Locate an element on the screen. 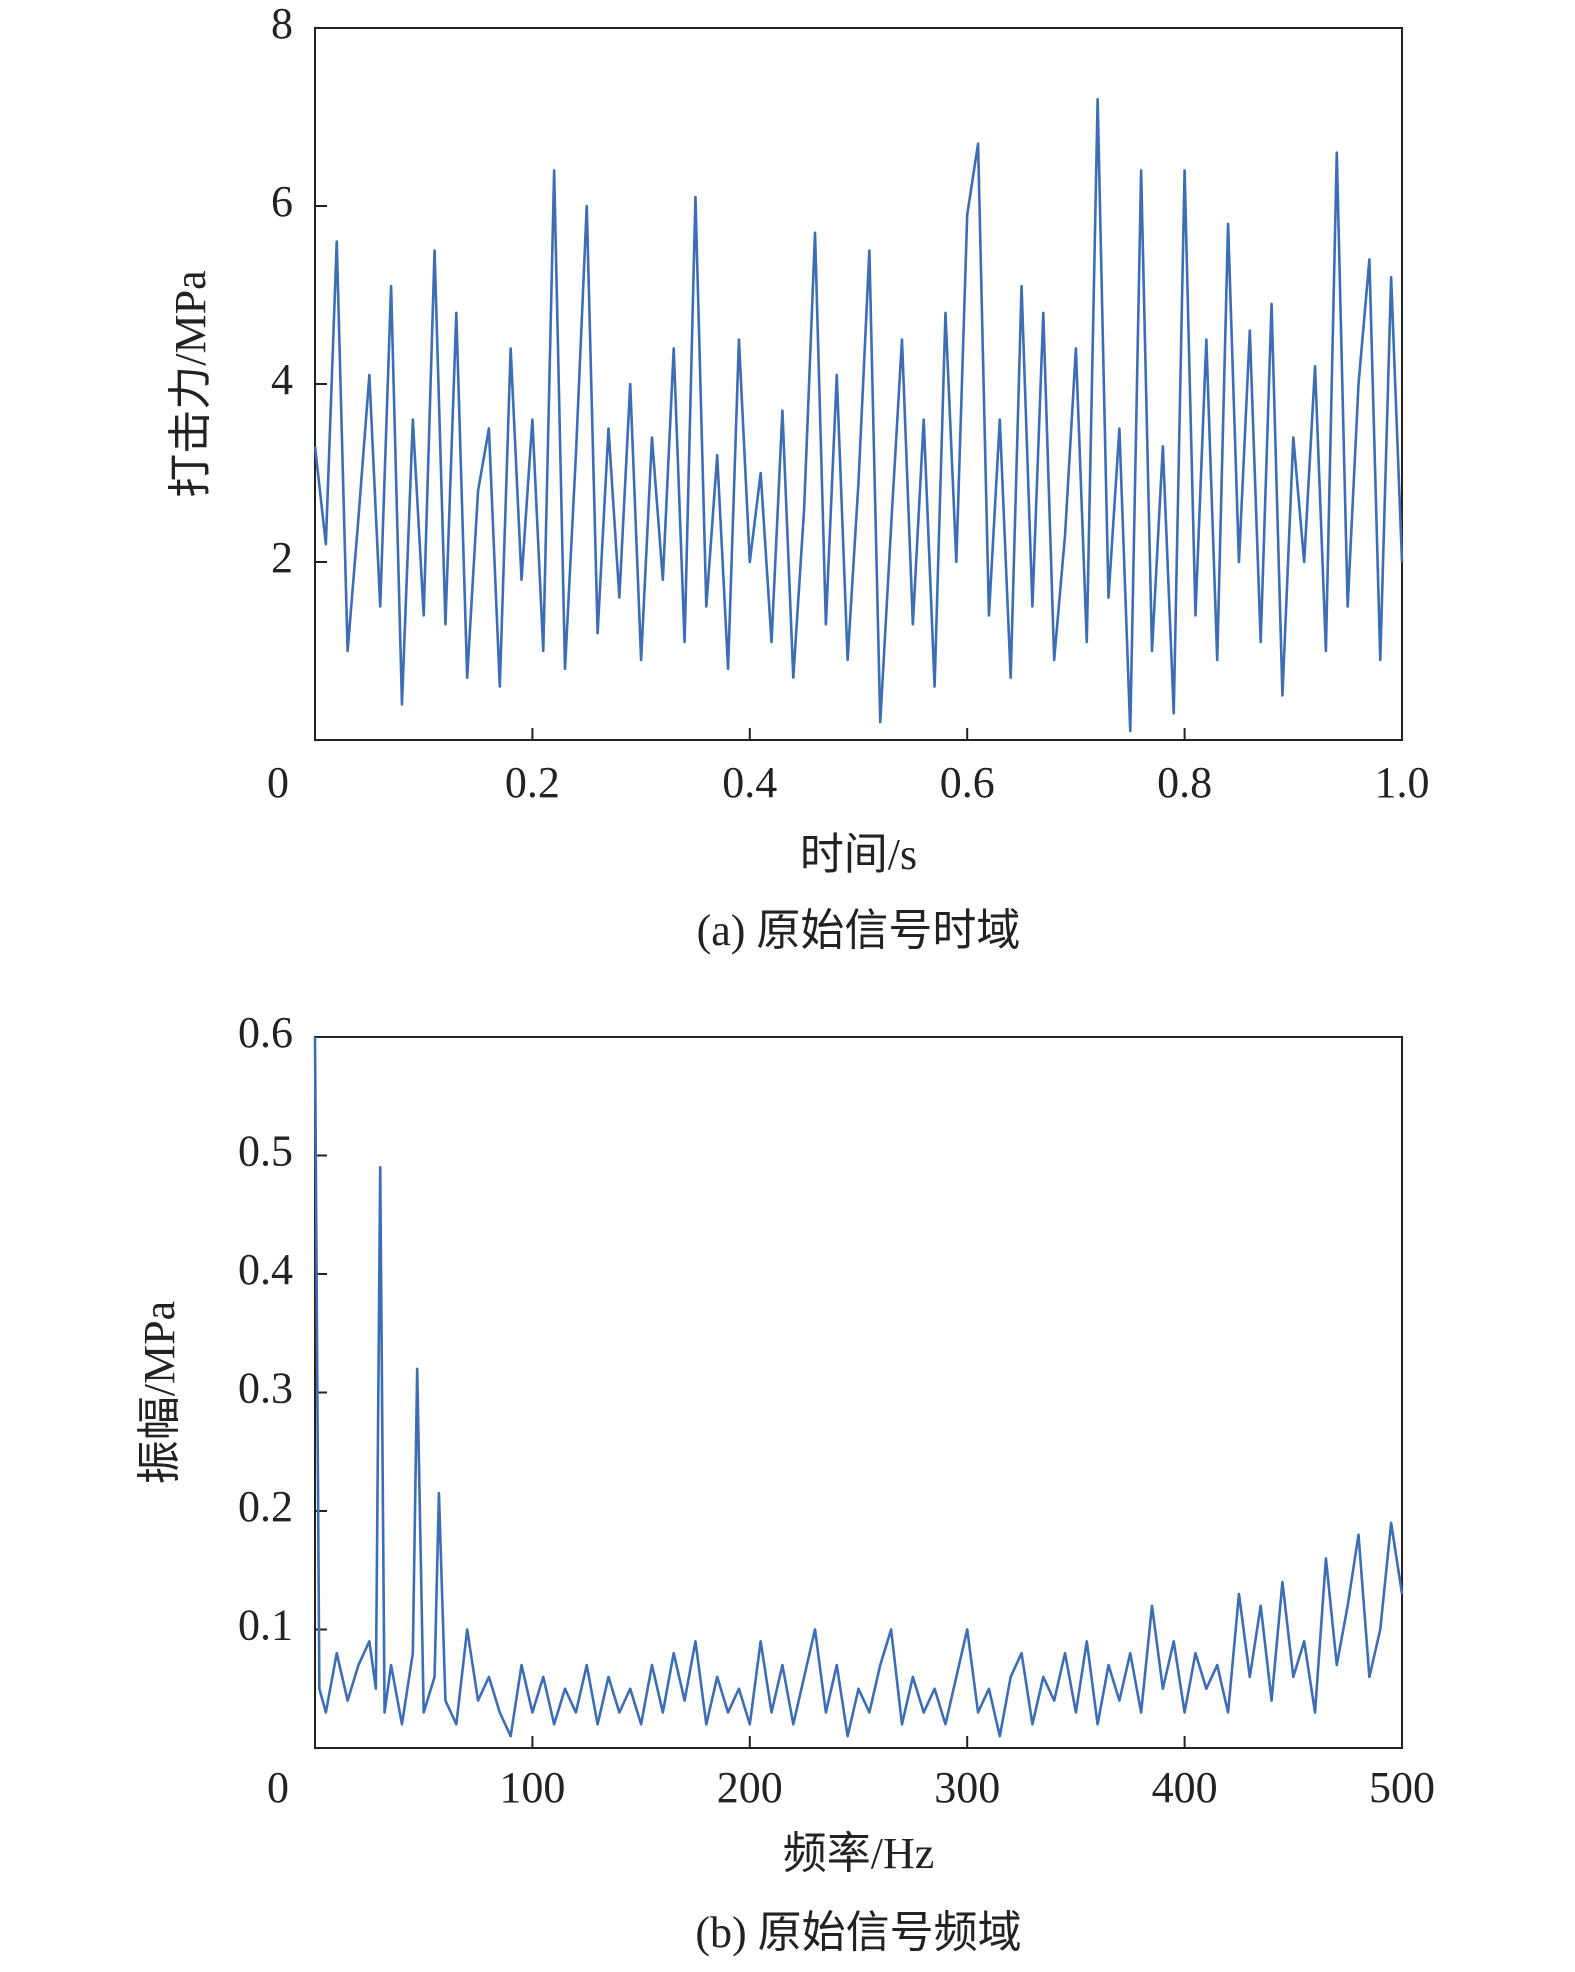 This screenshot has height=1972, width=1575. y-tick-label: 4 is located at coordinates (282, 379).